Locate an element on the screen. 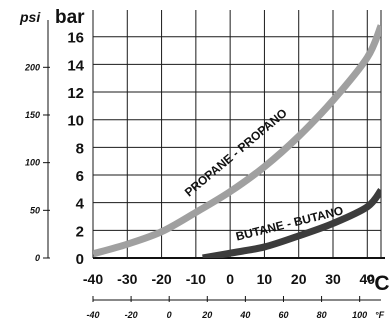 The image size is (389, 324). celsius-tick-label: -20 is located at coordinates (161, 279).